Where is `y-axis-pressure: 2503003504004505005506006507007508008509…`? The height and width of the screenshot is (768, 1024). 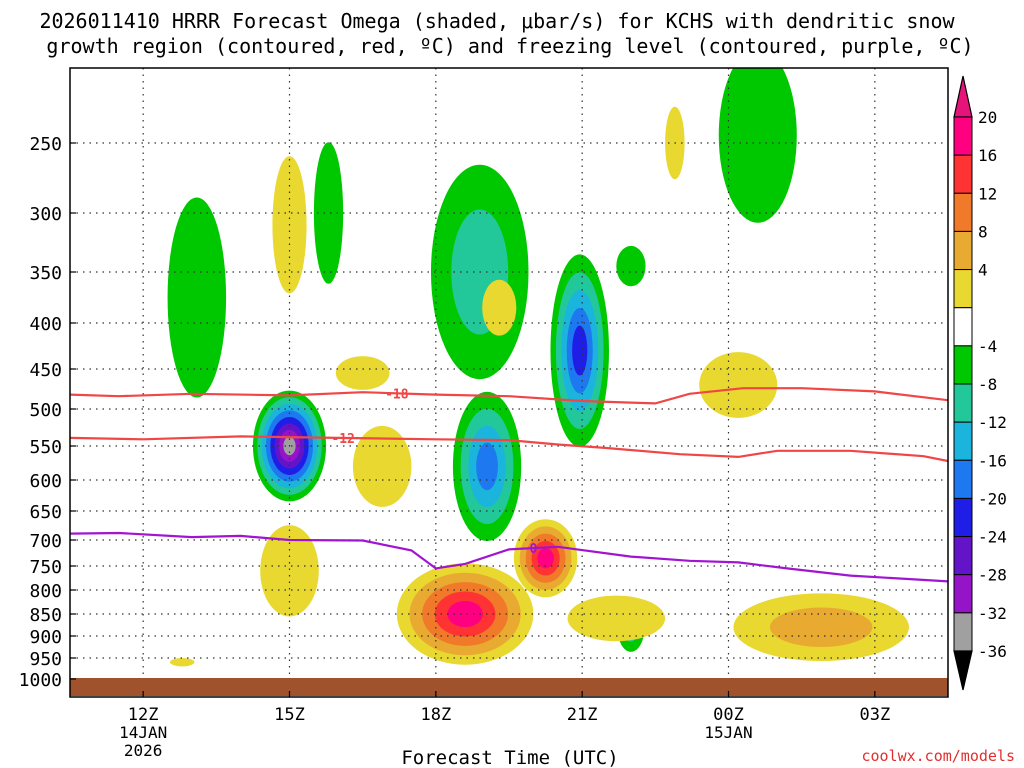
y-axis-pressure: 2503003504004505005506006507007508008509… is located at coordinates (47, 412).